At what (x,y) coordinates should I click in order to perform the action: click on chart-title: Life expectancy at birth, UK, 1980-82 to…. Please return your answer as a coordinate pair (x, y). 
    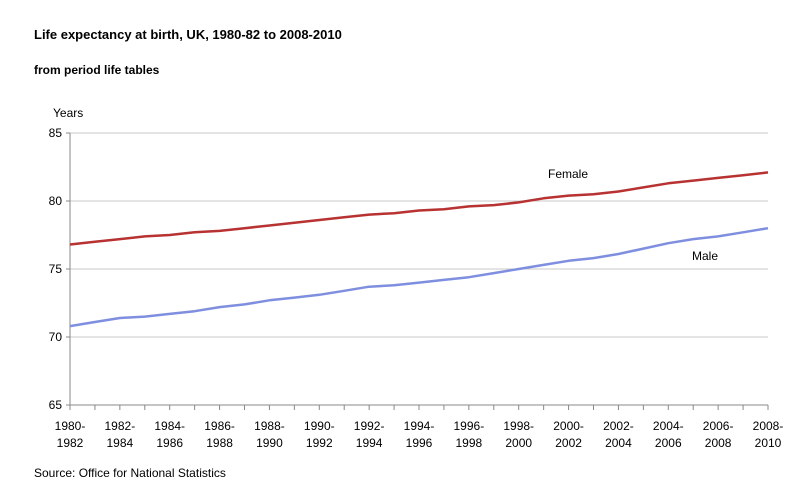
    Looking at the image, I should click on (188, 34).